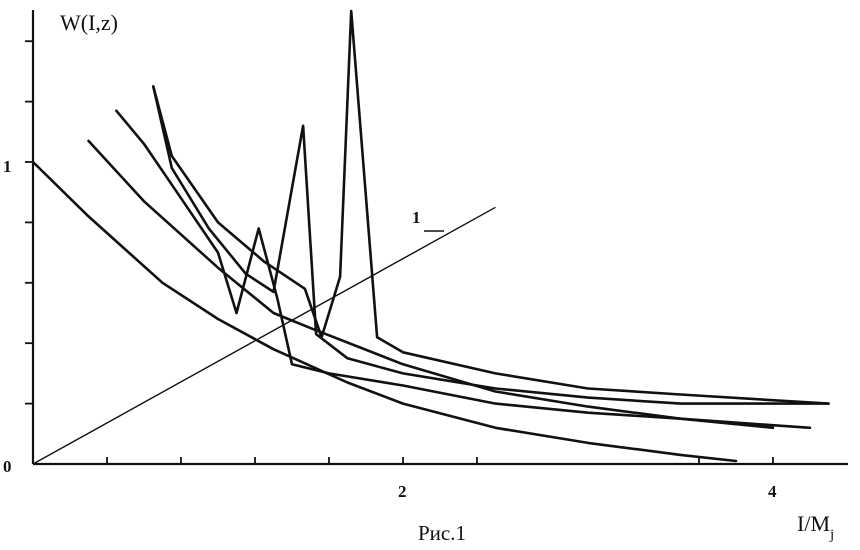  I want to click on y-tick-label: 0, so click(7, 466).